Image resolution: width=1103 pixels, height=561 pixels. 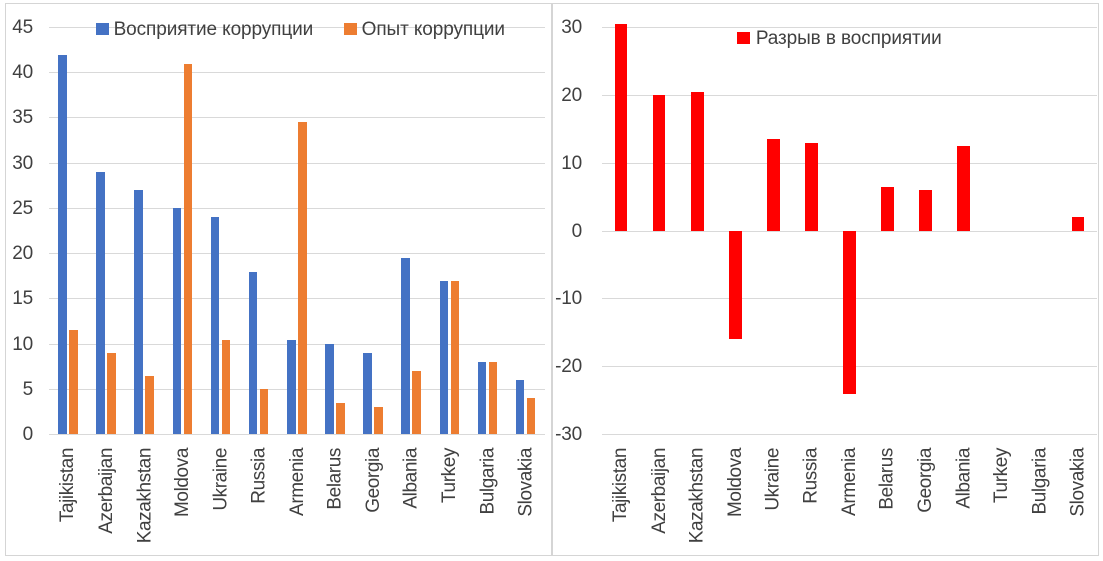 I want to click on legend-item: Опыт коррупции, so click(x=424, y=29).